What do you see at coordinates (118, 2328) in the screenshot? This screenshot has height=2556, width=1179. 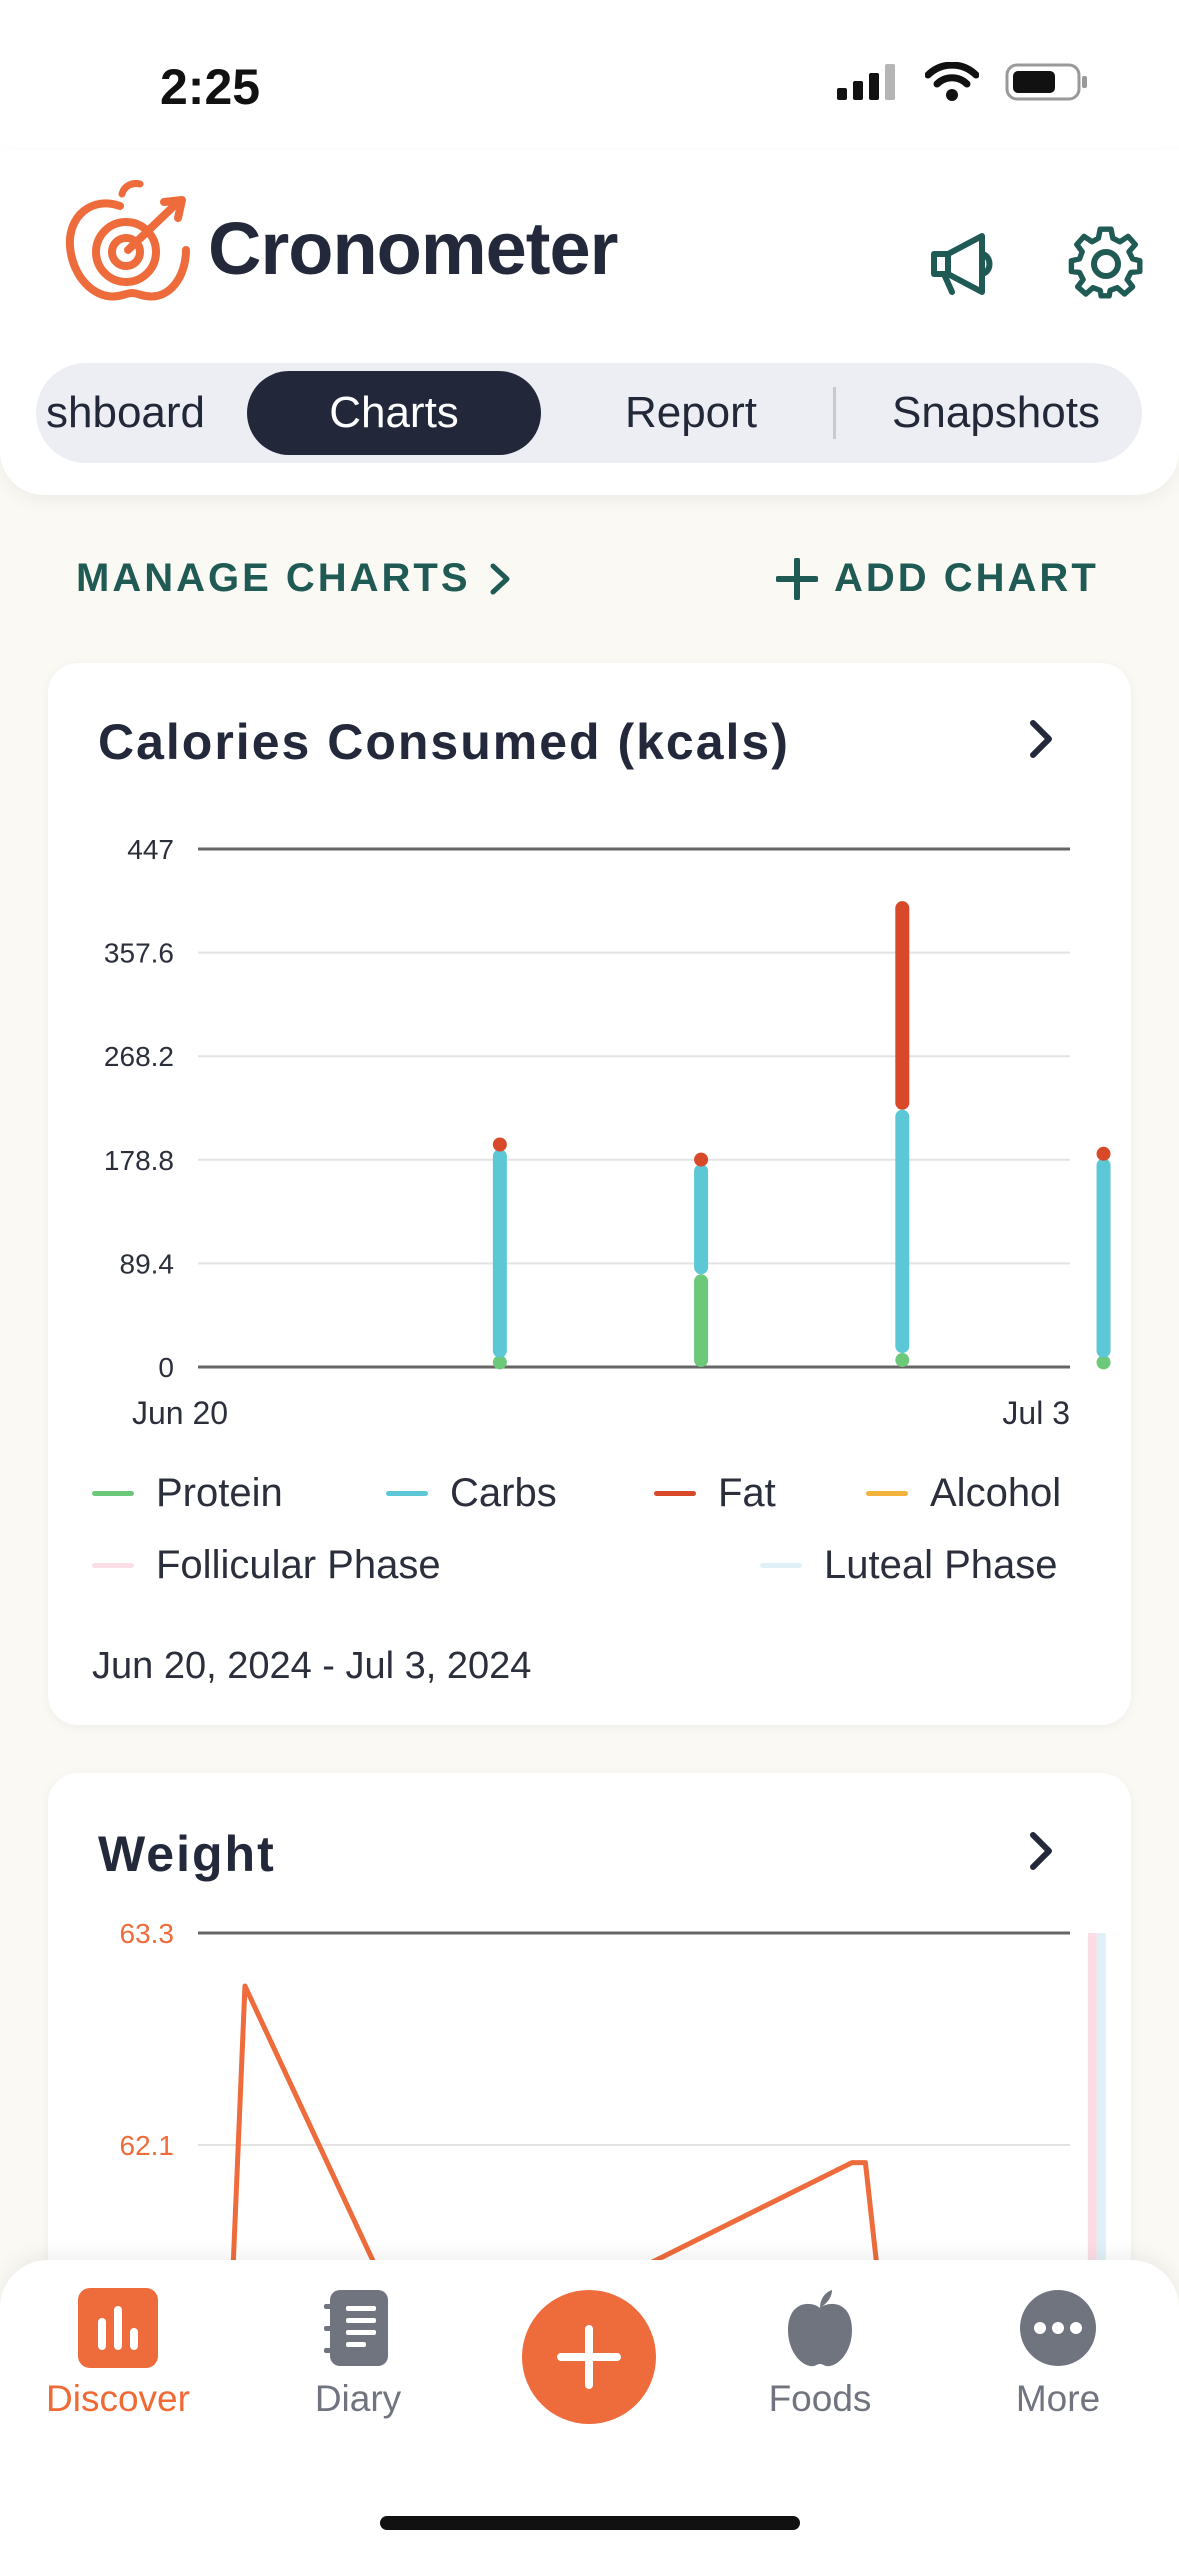 I see `bar-chart-icon` at bounding box center [118, 2328].